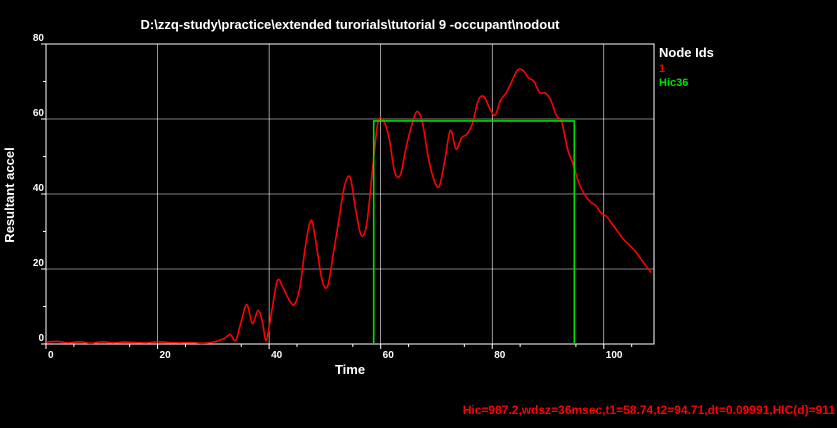 The image size is (837, 428). What do you see at coordinates (277, 355) in the screenshot?
I see `x-tick-label-40: 40` at bounding box center [277, 355].